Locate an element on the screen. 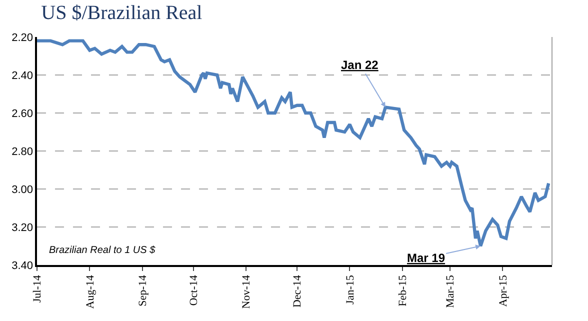  x-tick-label: Feb-15 is located at coordinates (403, 290).